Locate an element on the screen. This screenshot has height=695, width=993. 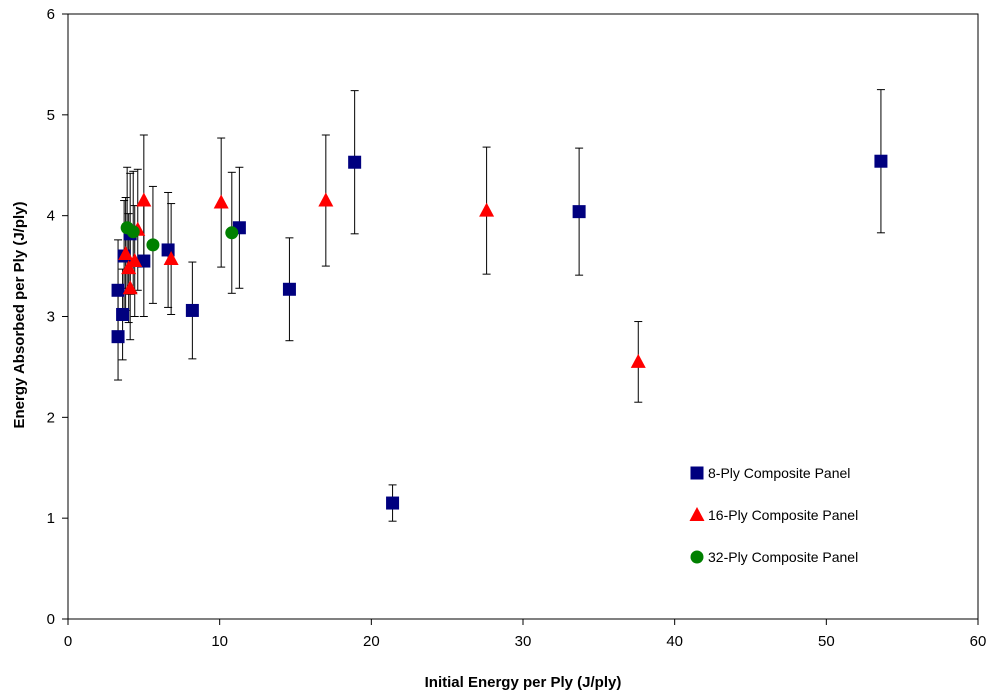
x-tick-label: 50 is located at coordinates (826, 641).